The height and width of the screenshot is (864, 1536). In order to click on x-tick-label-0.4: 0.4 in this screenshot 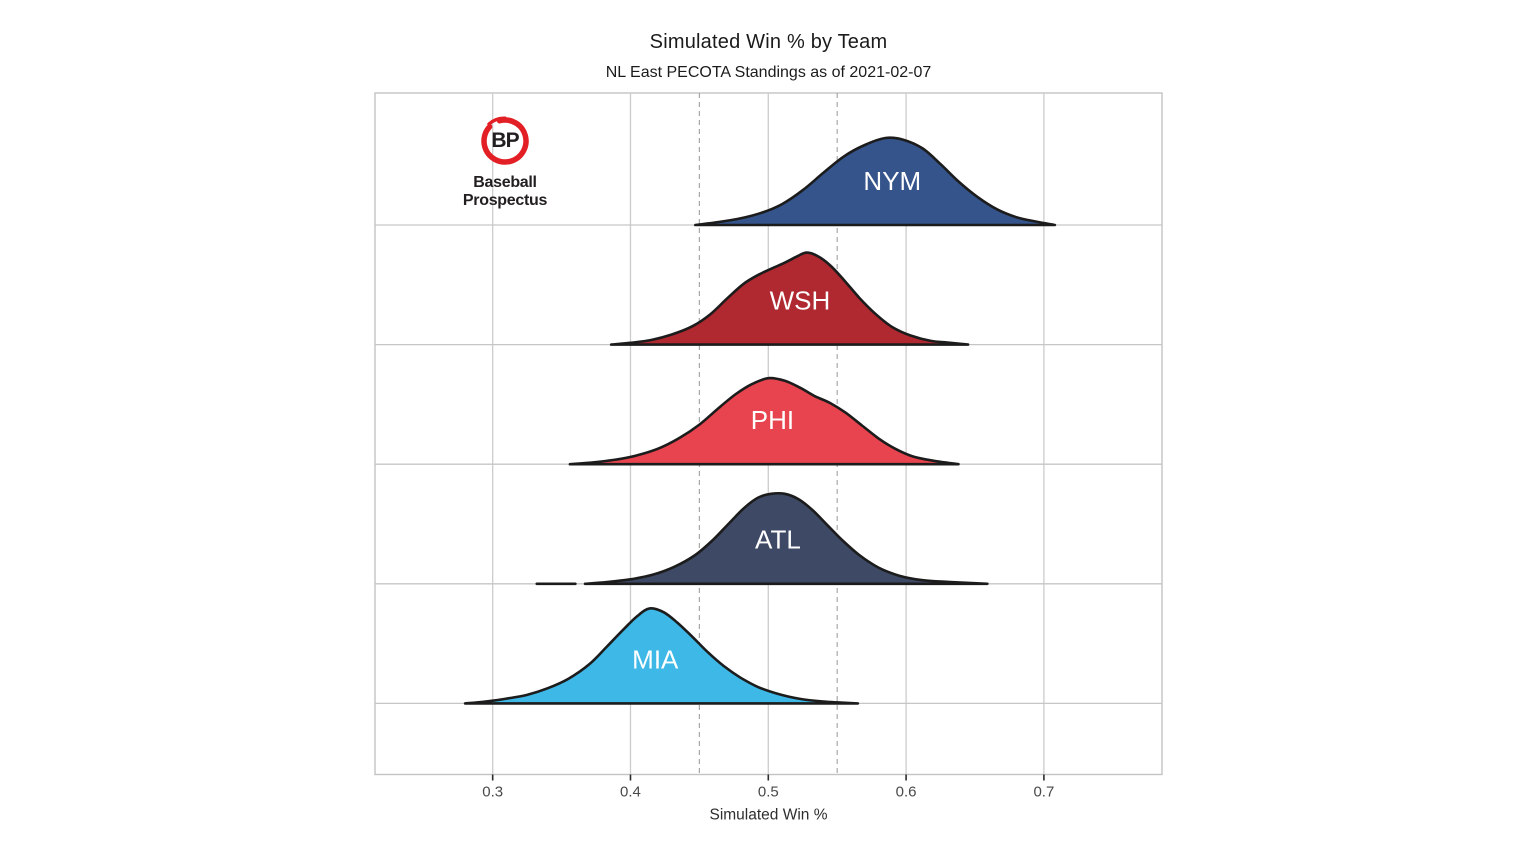, I will do `click(630, 792)`.